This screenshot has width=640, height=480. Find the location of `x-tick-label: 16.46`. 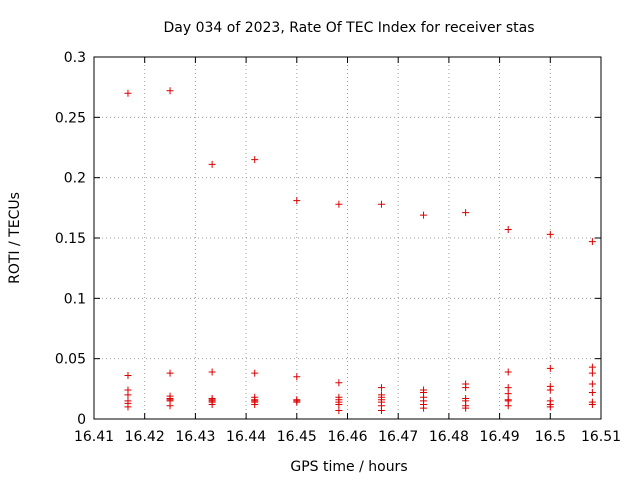

x-tick-label: 16.46 is located at coordinates (347, 437).